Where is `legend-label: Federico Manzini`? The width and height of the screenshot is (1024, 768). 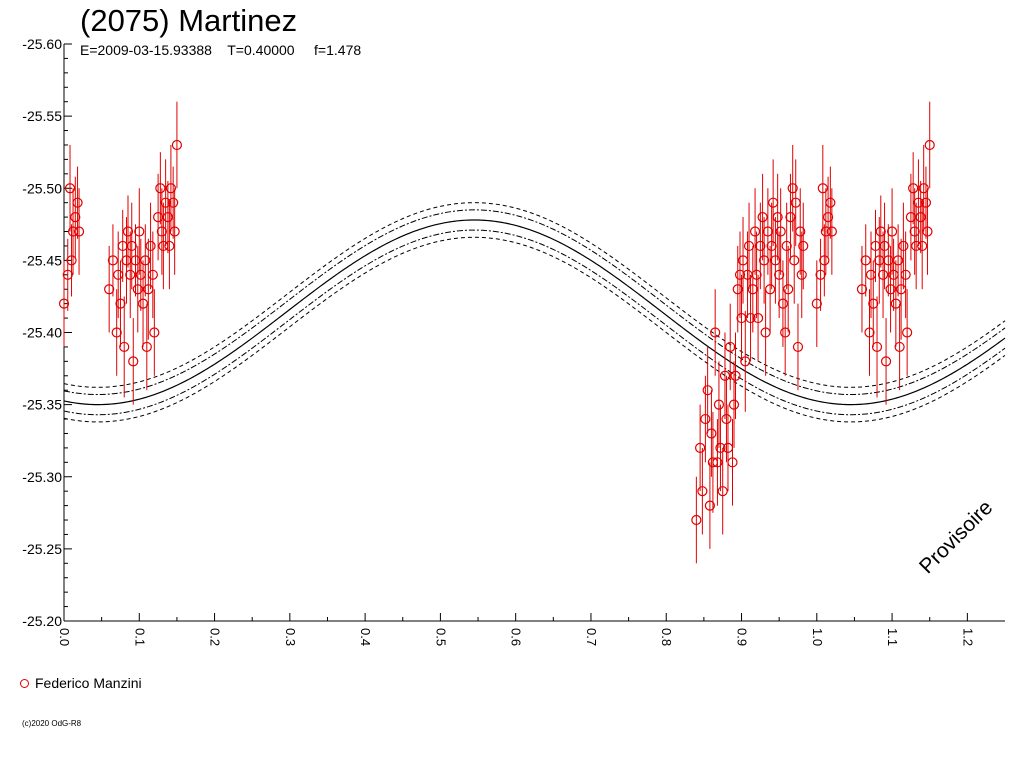
legend-label: Federico Manzini is located at coordinates (88, 683).